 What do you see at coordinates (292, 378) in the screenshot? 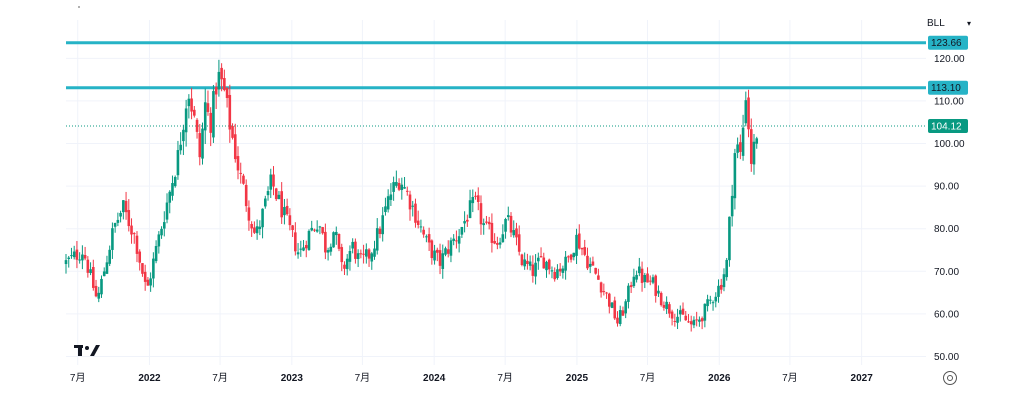
I see `x-tick-label: 2023` at bounding box center [292, 378].